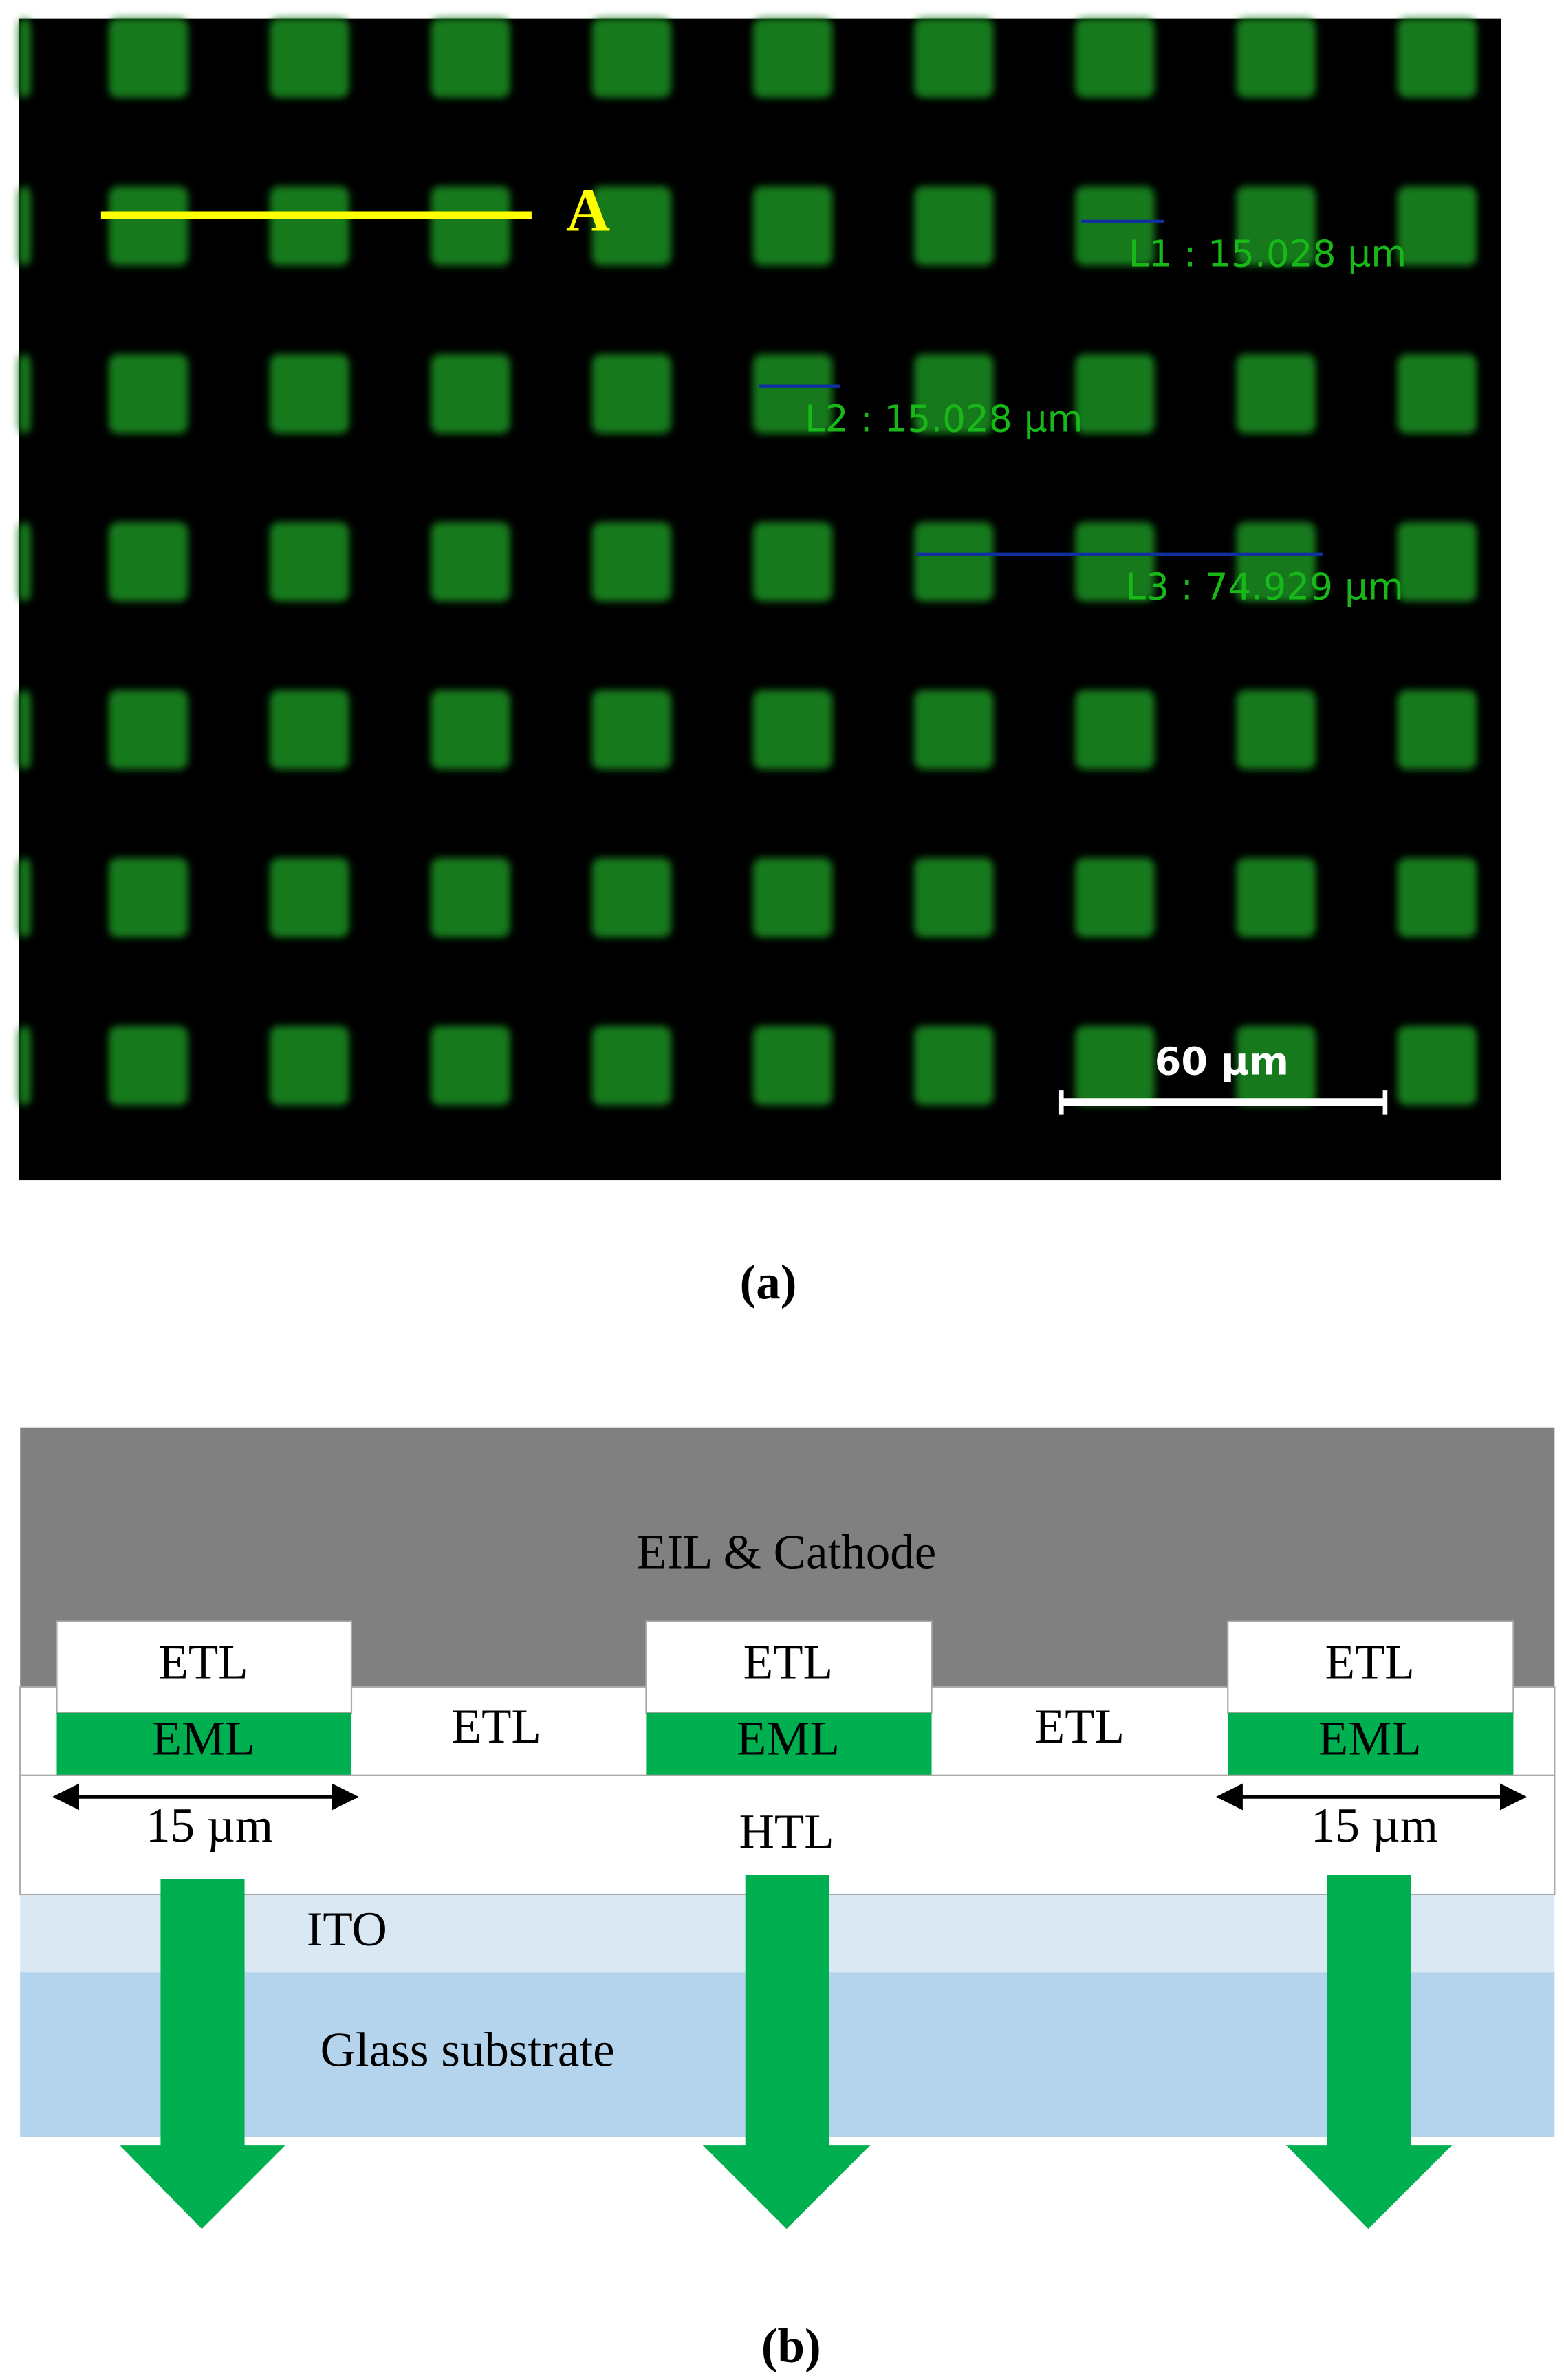 This screenshot has height=2380, width=1564. I want to click on scale-bar-label: 60 µm, so click(1222, 1061).